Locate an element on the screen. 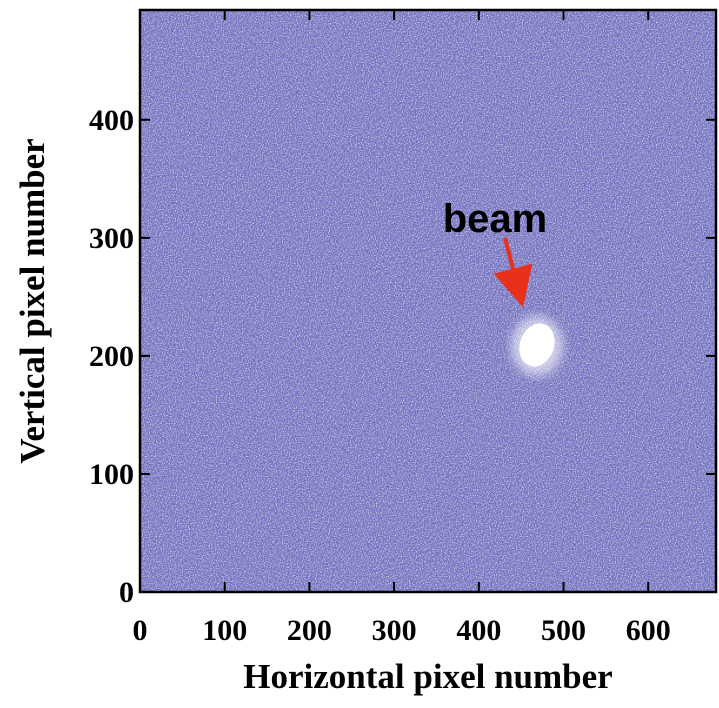 The image size is (719, 708). x-tick-label: 500 is located at coordinates (563, 630).